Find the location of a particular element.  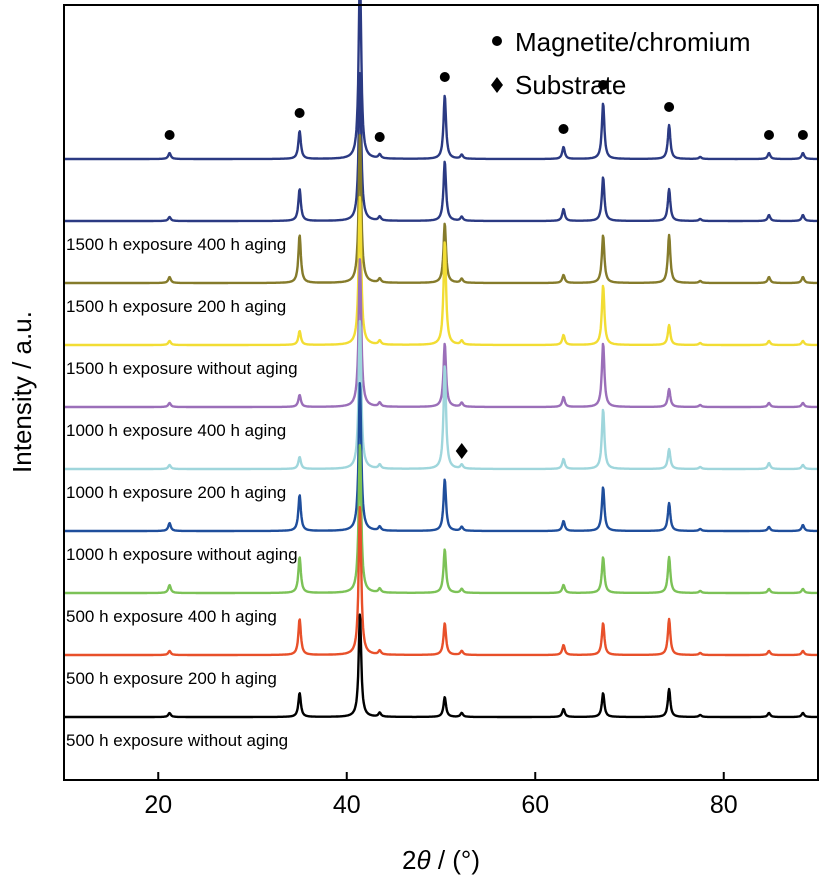

series-label: 500 h exposure without aging is located at coordinates (177, 740).